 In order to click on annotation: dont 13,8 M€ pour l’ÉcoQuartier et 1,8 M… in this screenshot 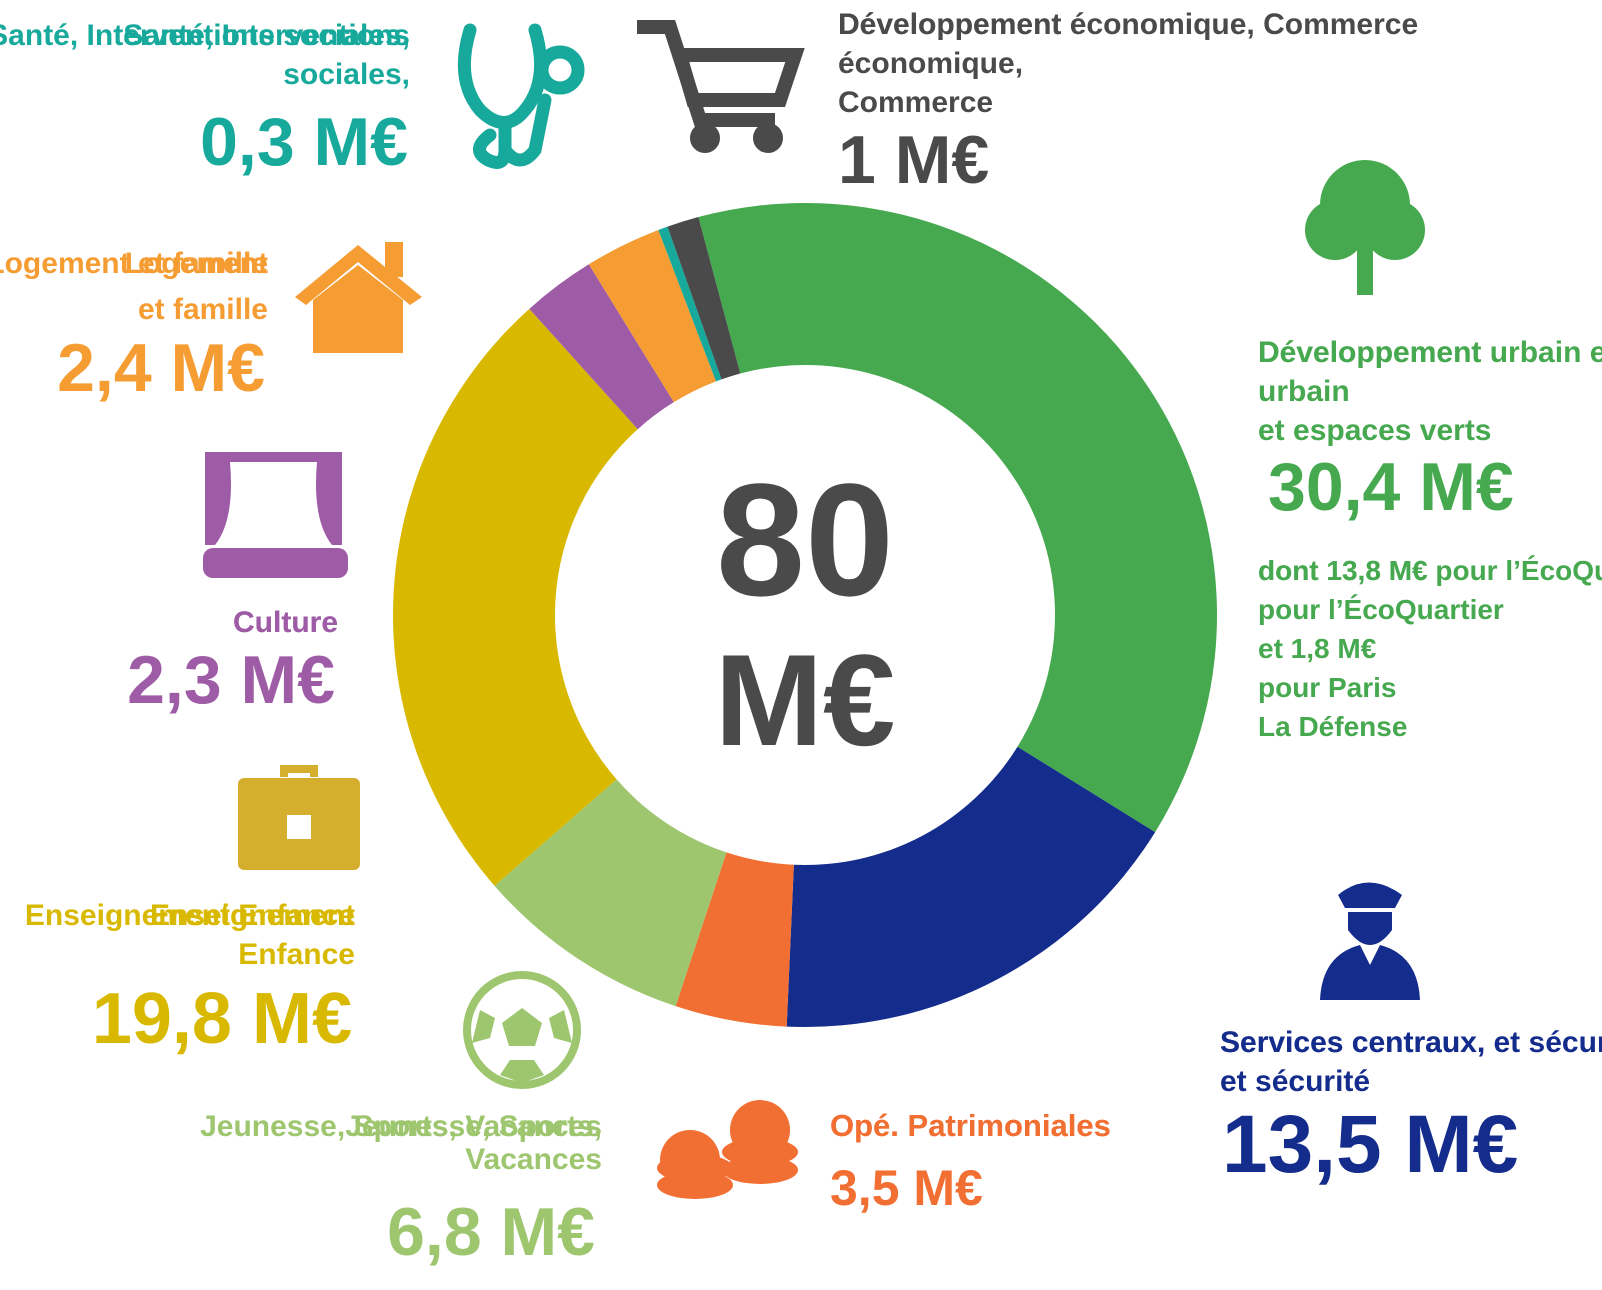, I will do `click(1430, 648)`.